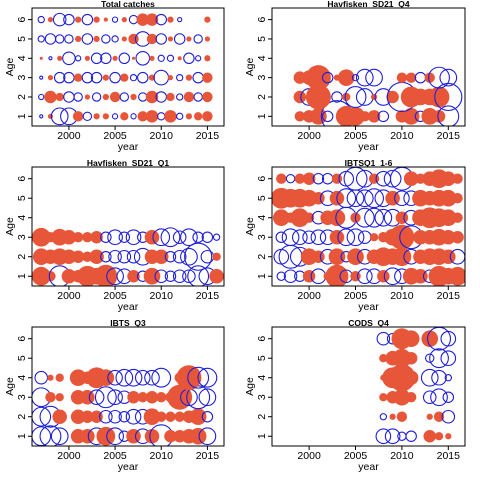 Image resolution: width=480 pixels, height=485 pixels. I want to click on chart-panel-4: 2000 2005 2010 2015 1 2 3 4 5 6 year Age IBTSQ1_1-6, so click(355, 235).